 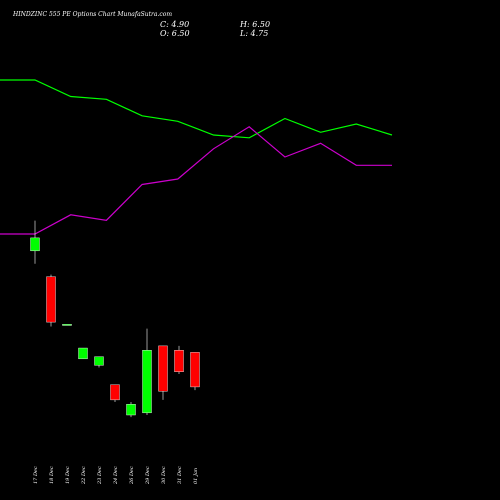 I want to click on date-label: 23 Dec, so click(x=100, y=475).